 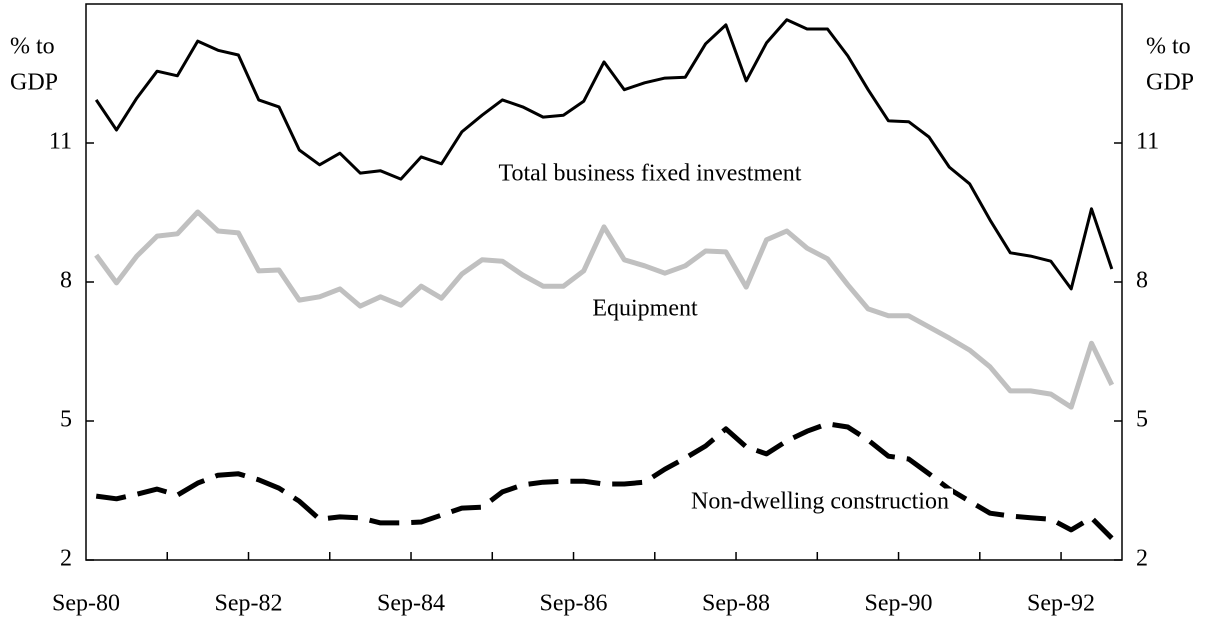 What do you see at coordinates (1142, 281) in the screenshot?
I see `y2-tick-label: 8` at bounding box center [1142, 281].